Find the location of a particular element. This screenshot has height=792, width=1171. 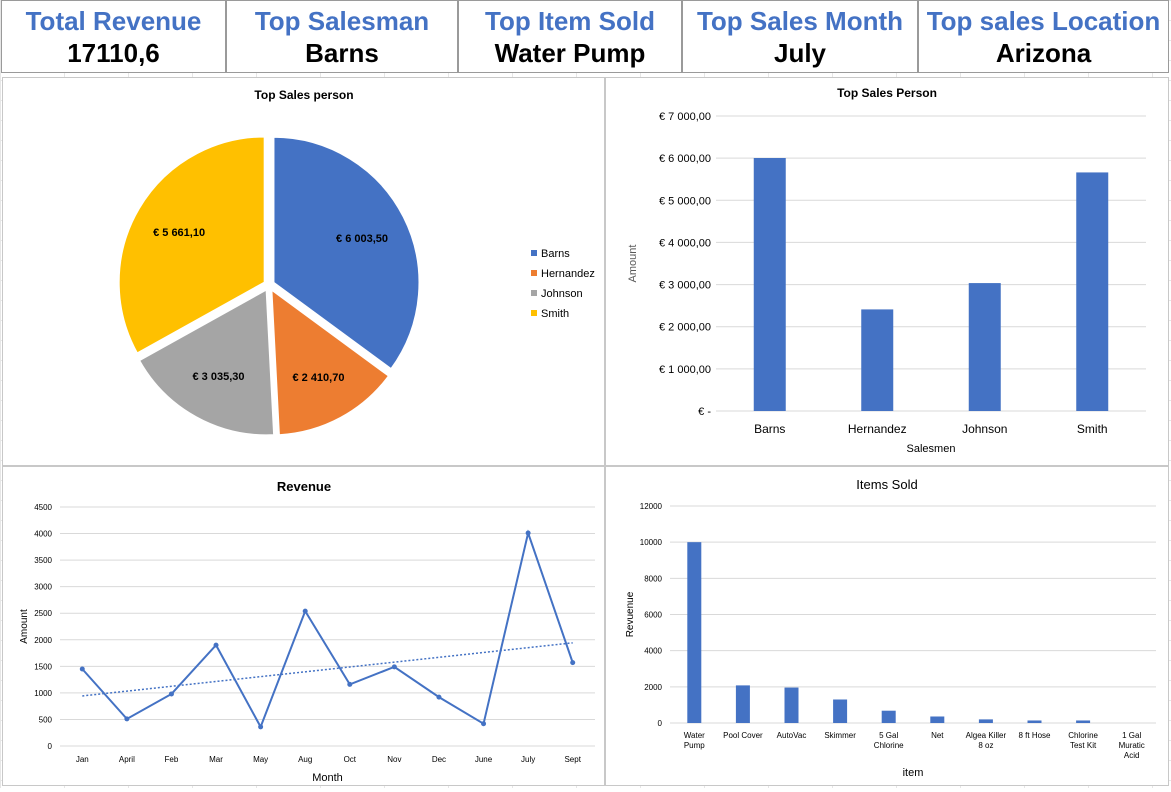

kpi-total-revenue: Total Revenue 17110,6 is located at coordinates (113, 36).